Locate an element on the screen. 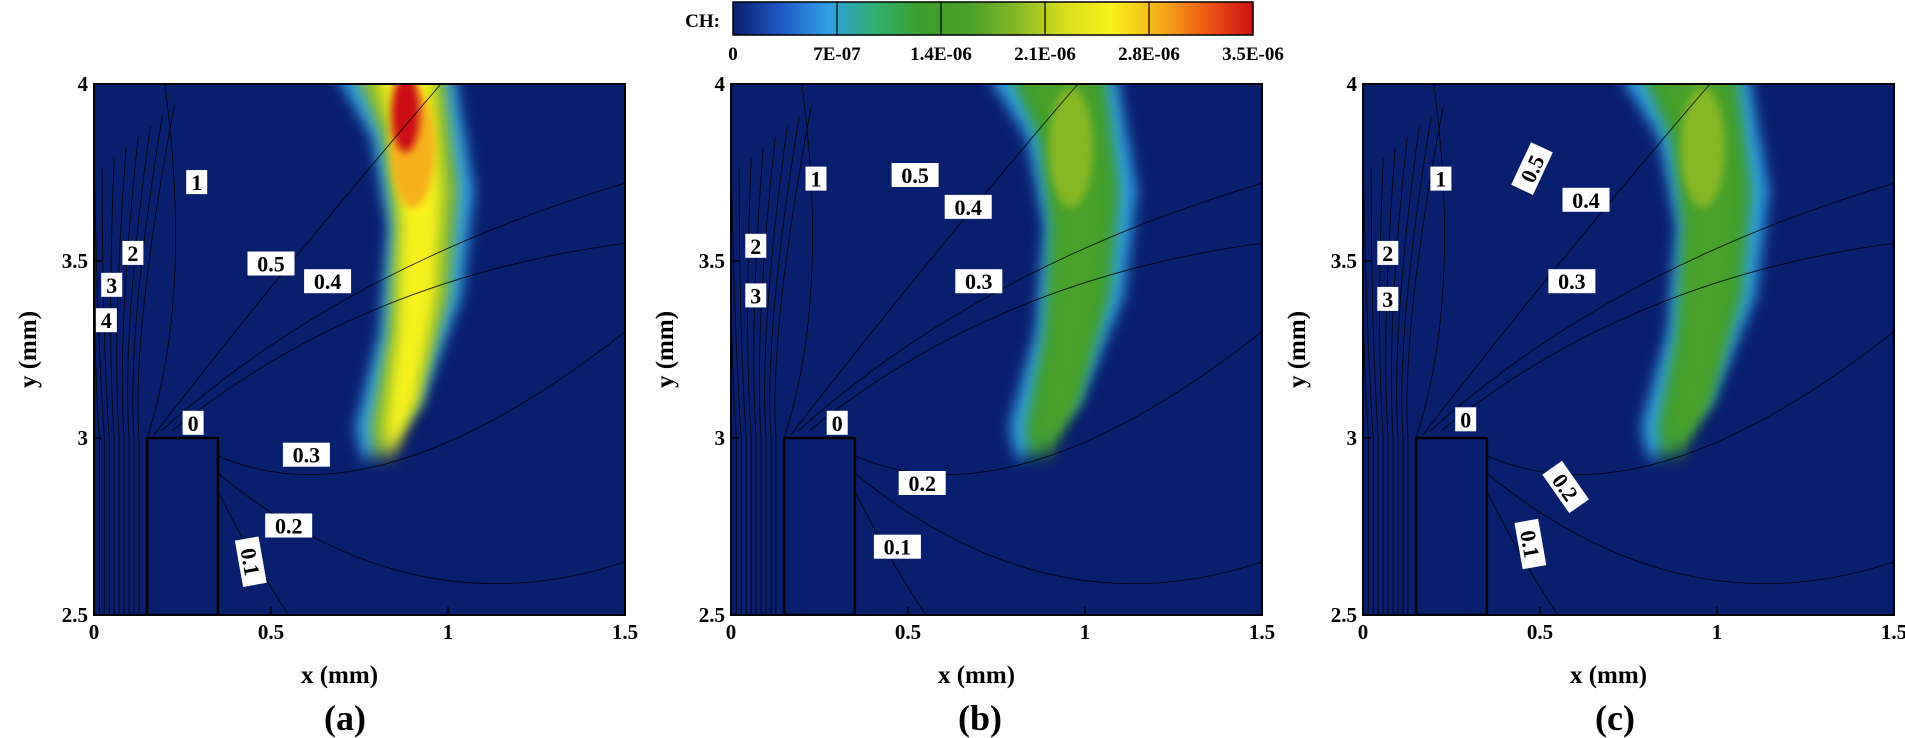 Image resolution: width=1905 pixels, height=738 pixels. panel-caption: (c) is located at coordinates (1615, 718).